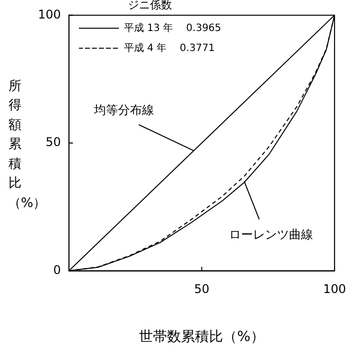 The image size is (358, 350). I want to click on annotation: 均等分布線, so click(123, 109).